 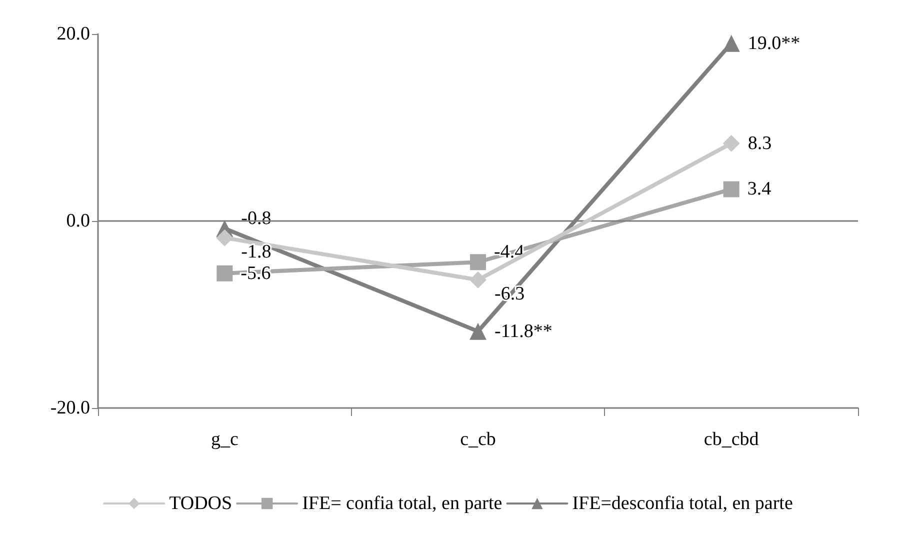 What do you see at coordinates (402, 503) in the screenshot?
I see `legend-label: IFE= confia total, en parte` at bounding box center [402, 503].